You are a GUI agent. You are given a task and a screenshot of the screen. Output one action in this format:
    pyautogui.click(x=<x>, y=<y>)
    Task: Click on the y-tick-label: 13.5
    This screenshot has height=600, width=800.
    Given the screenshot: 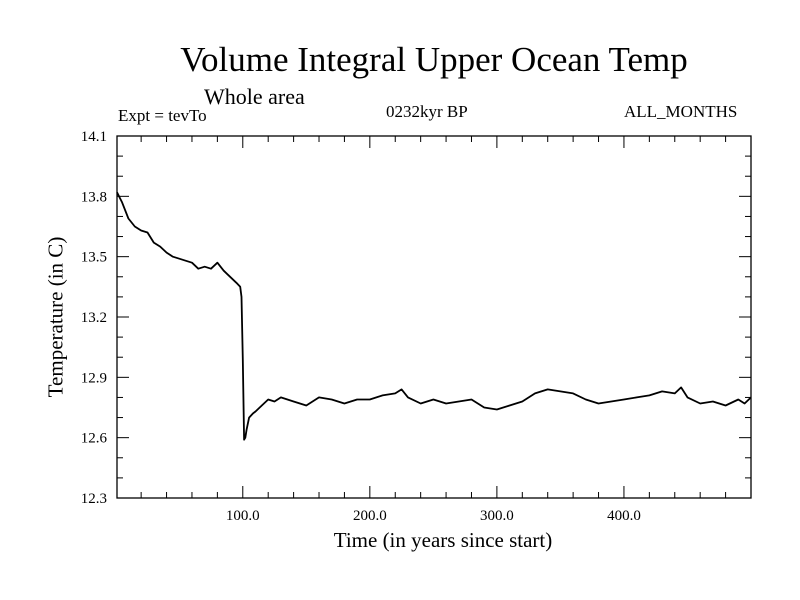 What is the action you would take?
    pyautogui.click(x=94, y=258)
    